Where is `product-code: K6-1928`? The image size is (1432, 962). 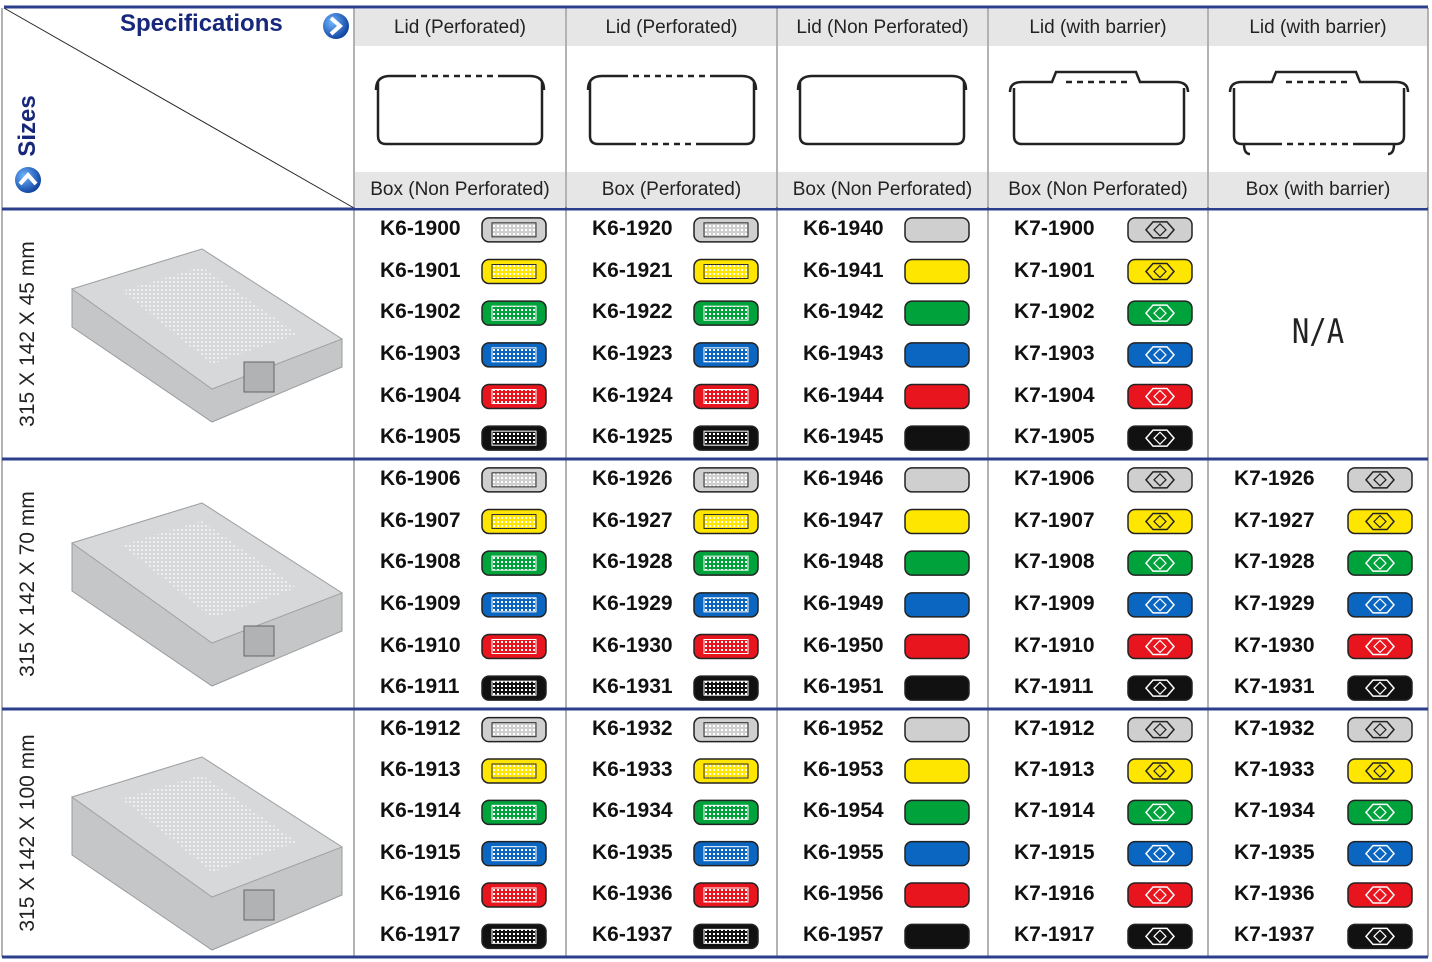
product-code: K6-1928 is located at coordinates (632, 562).